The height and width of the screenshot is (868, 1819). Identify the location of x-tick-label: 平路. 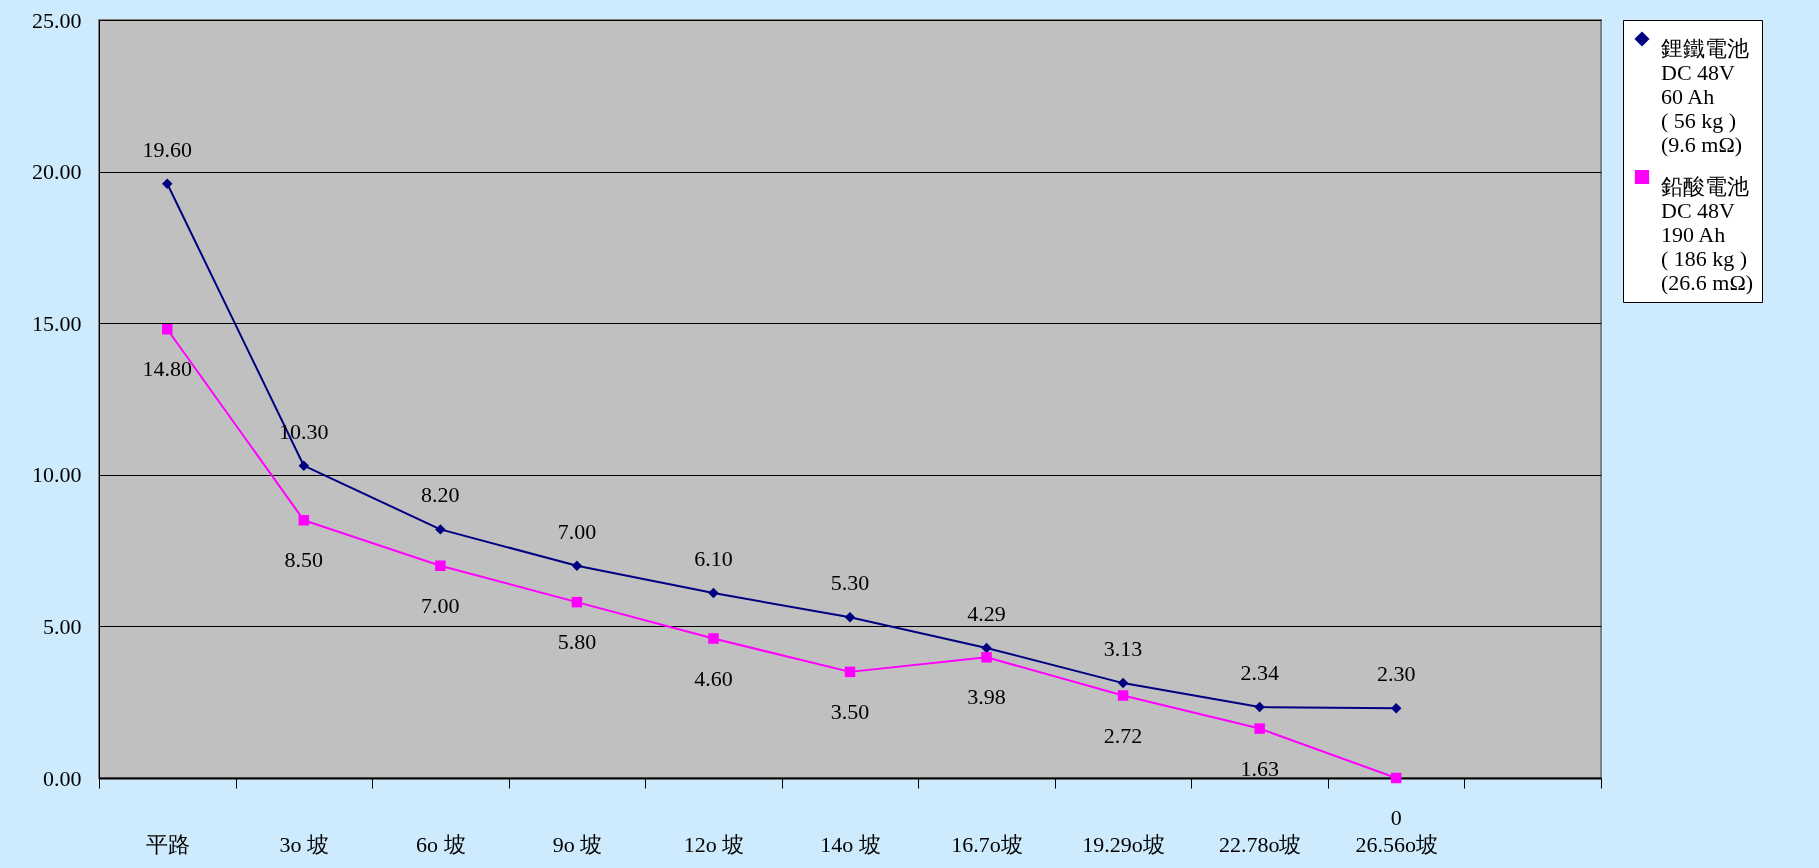
(167, 844).